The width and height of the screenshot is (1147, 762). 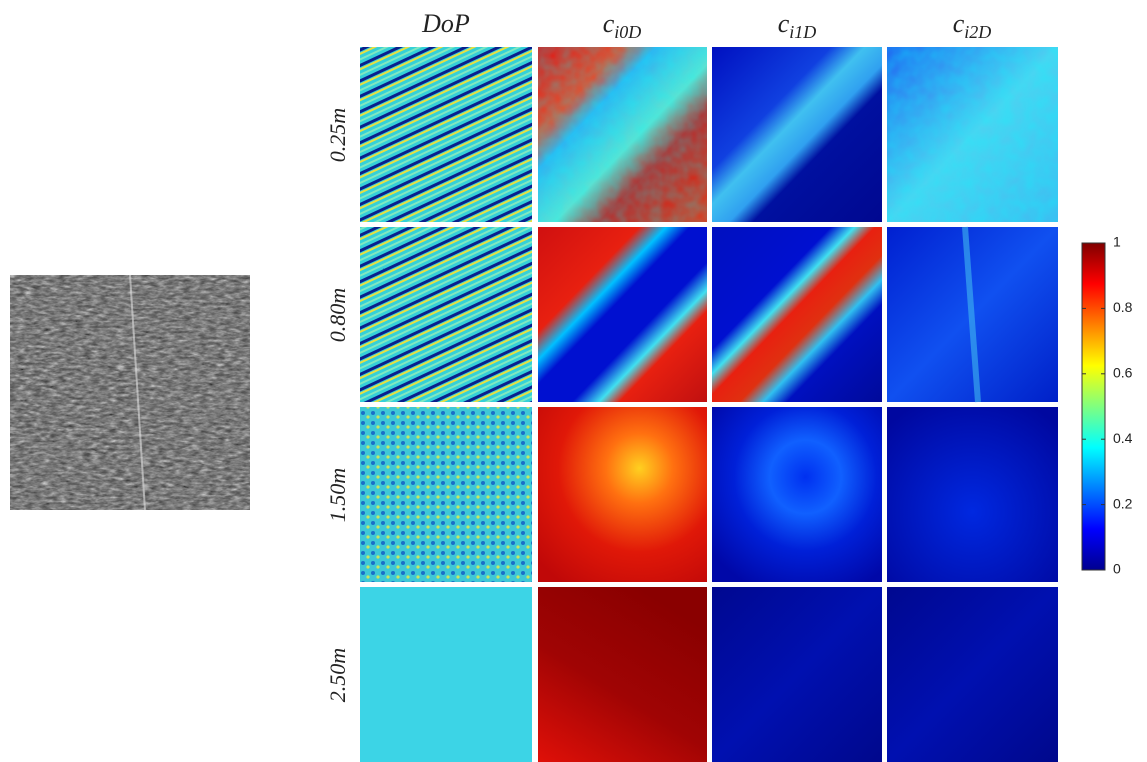 I want to click on colorbar-tick-label: 0.4, so click(x=1123, y=438).